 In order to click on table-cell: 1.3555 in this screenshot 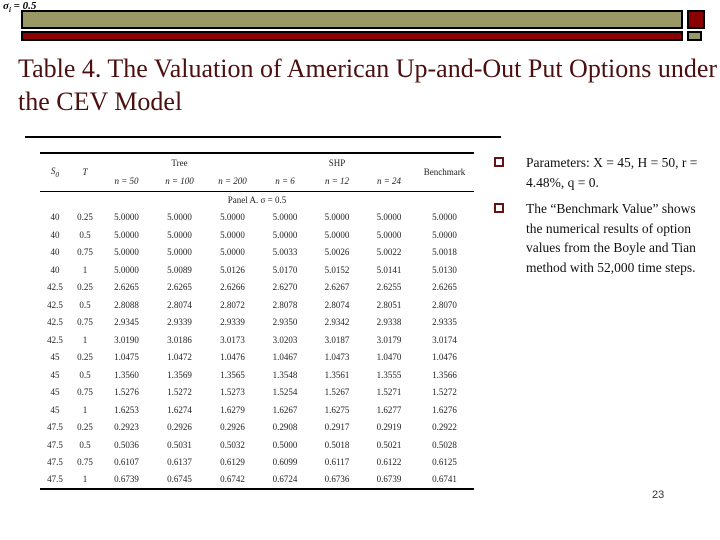, I will do `click(389, 374)`.